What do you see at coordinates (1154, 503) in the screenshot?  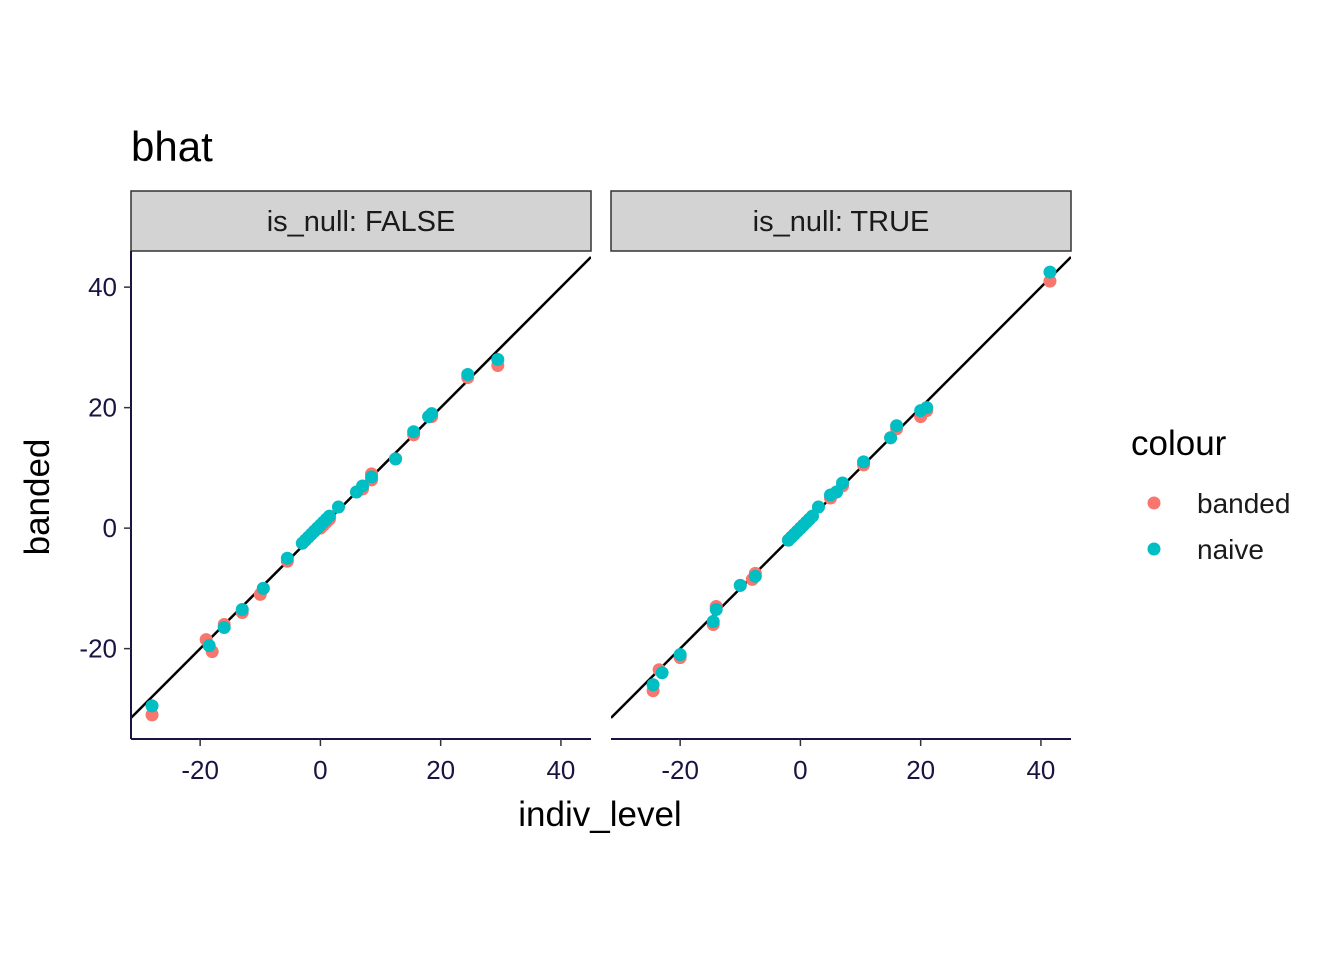 I see `legend-key-banded` at bounding box center [1154, 503].